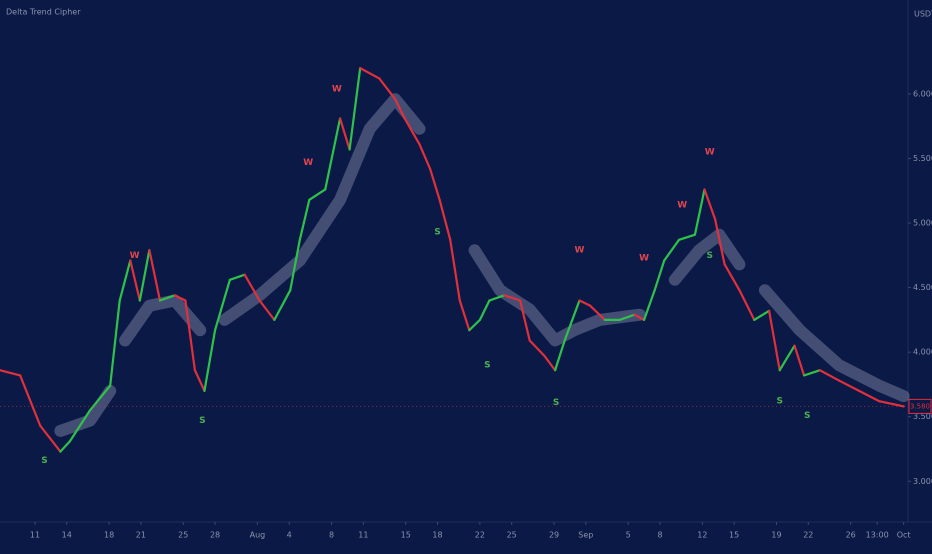  I want to click on x-tick-label: 21, so click(141, 535).